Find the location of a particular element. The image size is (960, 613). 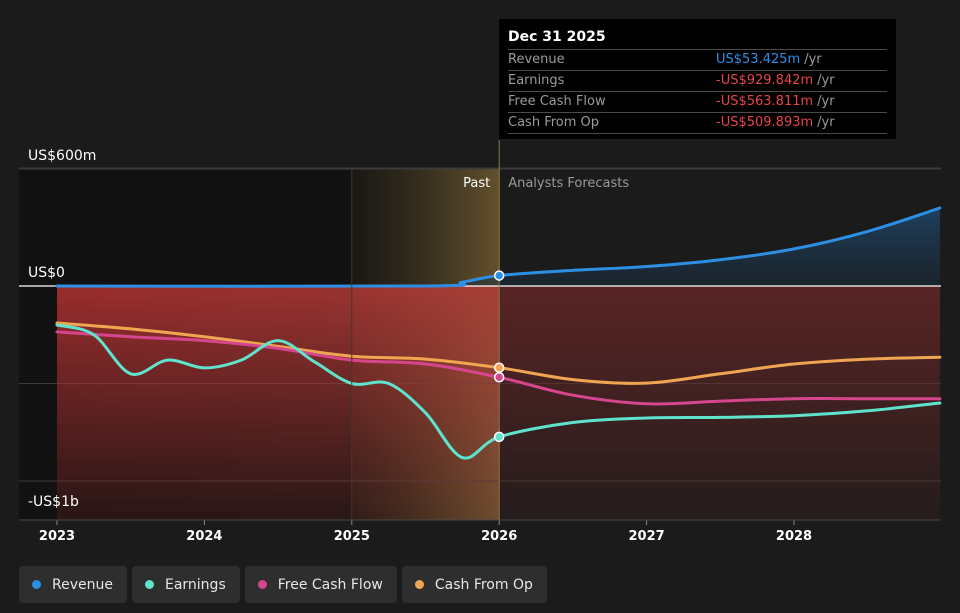

x-tick-label: 2028 is located at coordinates (794, 536).